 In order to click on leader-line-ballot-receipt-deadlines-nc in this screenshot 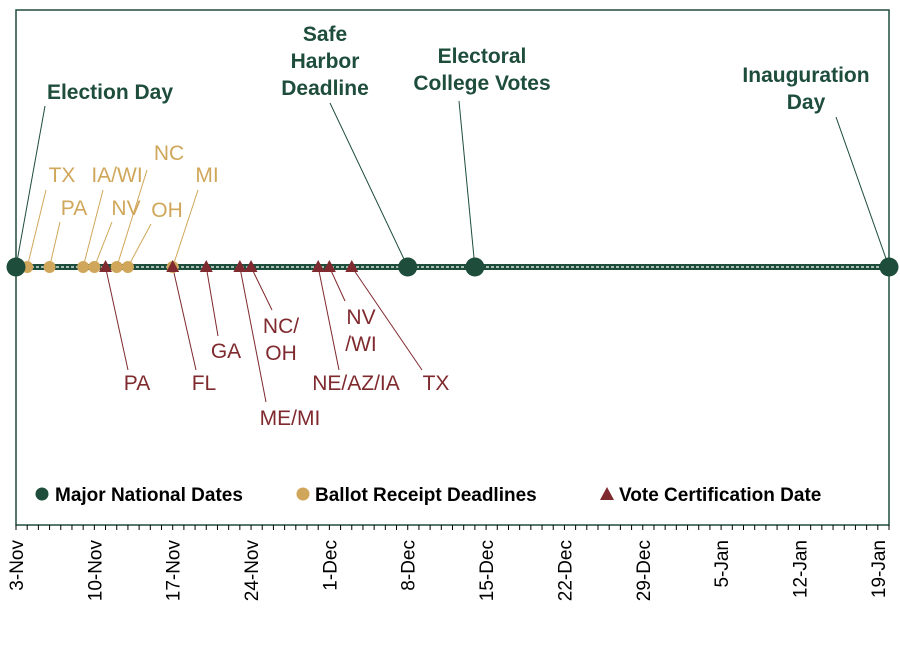, I will do `click(132, 218)`.